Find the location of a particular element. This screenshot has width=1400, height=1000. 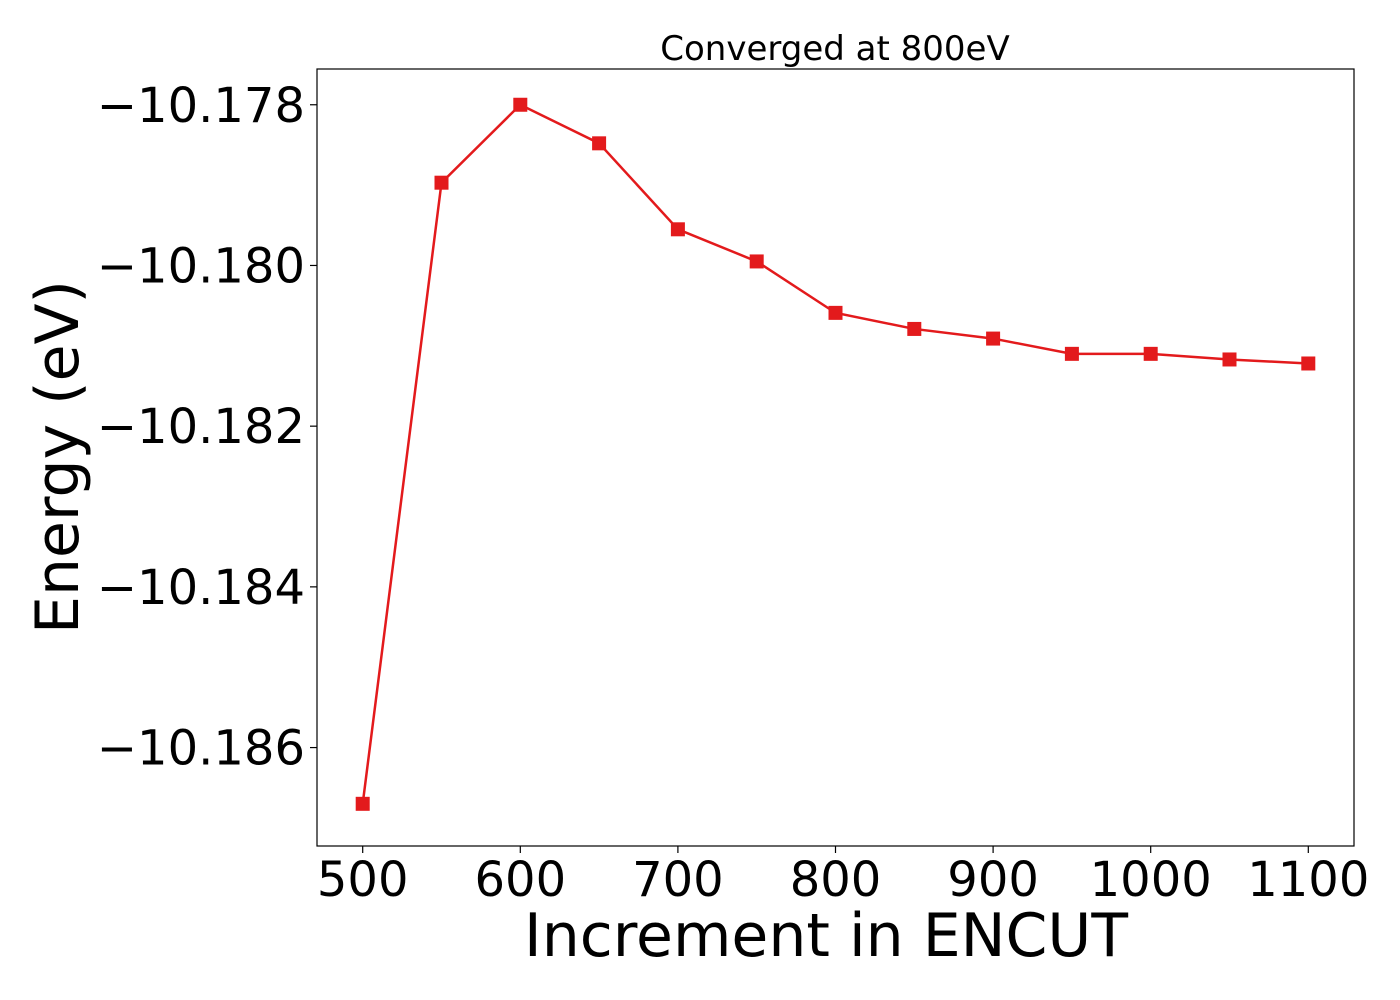

x-axis-ticks: 500 600 700 800 900 1000 1100 is located at coordinates (843, 877).